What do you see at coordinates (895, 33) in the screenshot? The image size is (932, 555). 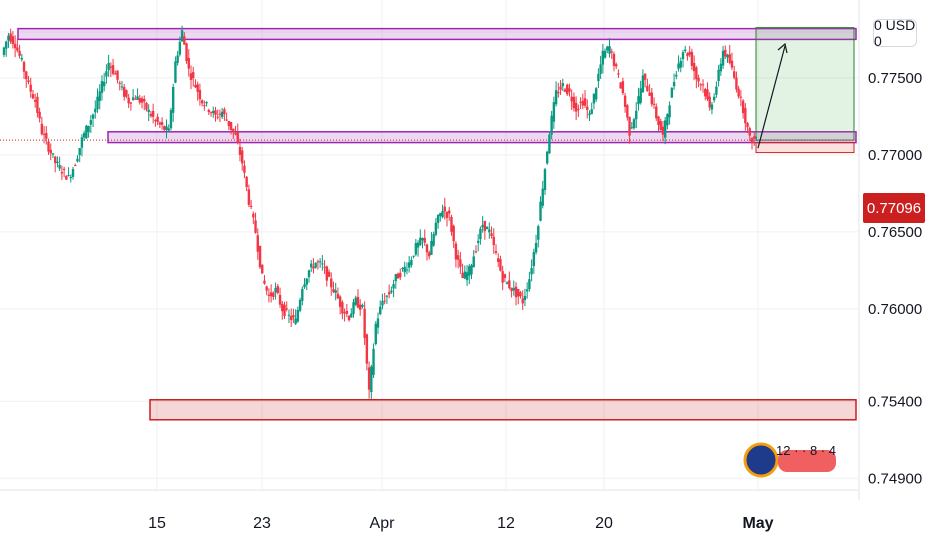 I see `currency-selector: 0 USD 0` at bounding box center [895, 33].